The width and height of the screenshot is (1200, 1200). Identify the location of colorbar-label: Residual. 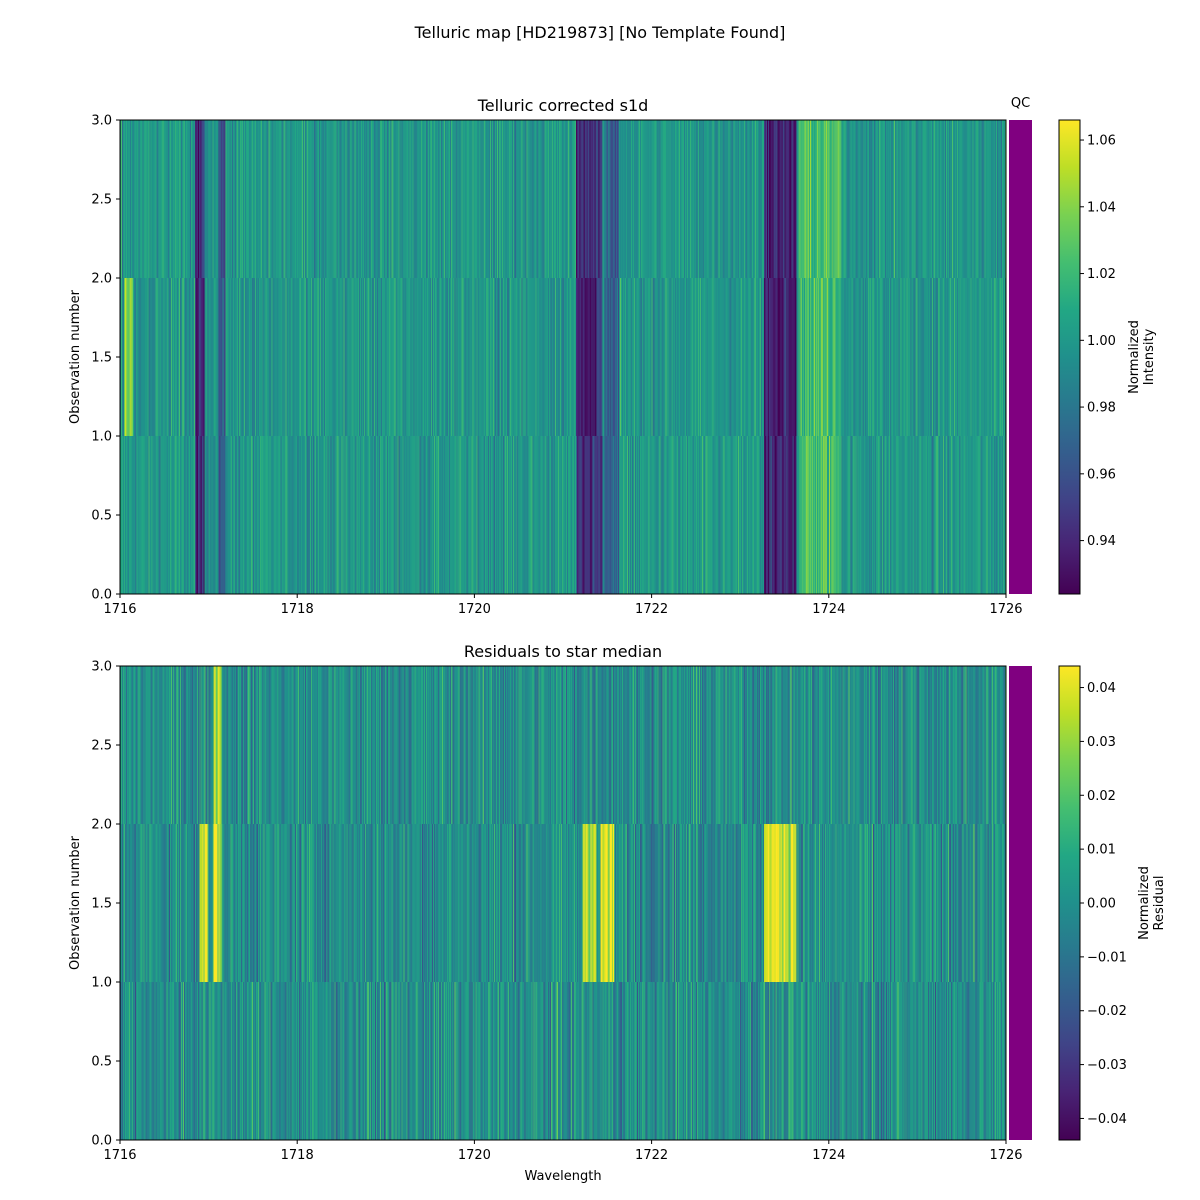
(1159, 903).